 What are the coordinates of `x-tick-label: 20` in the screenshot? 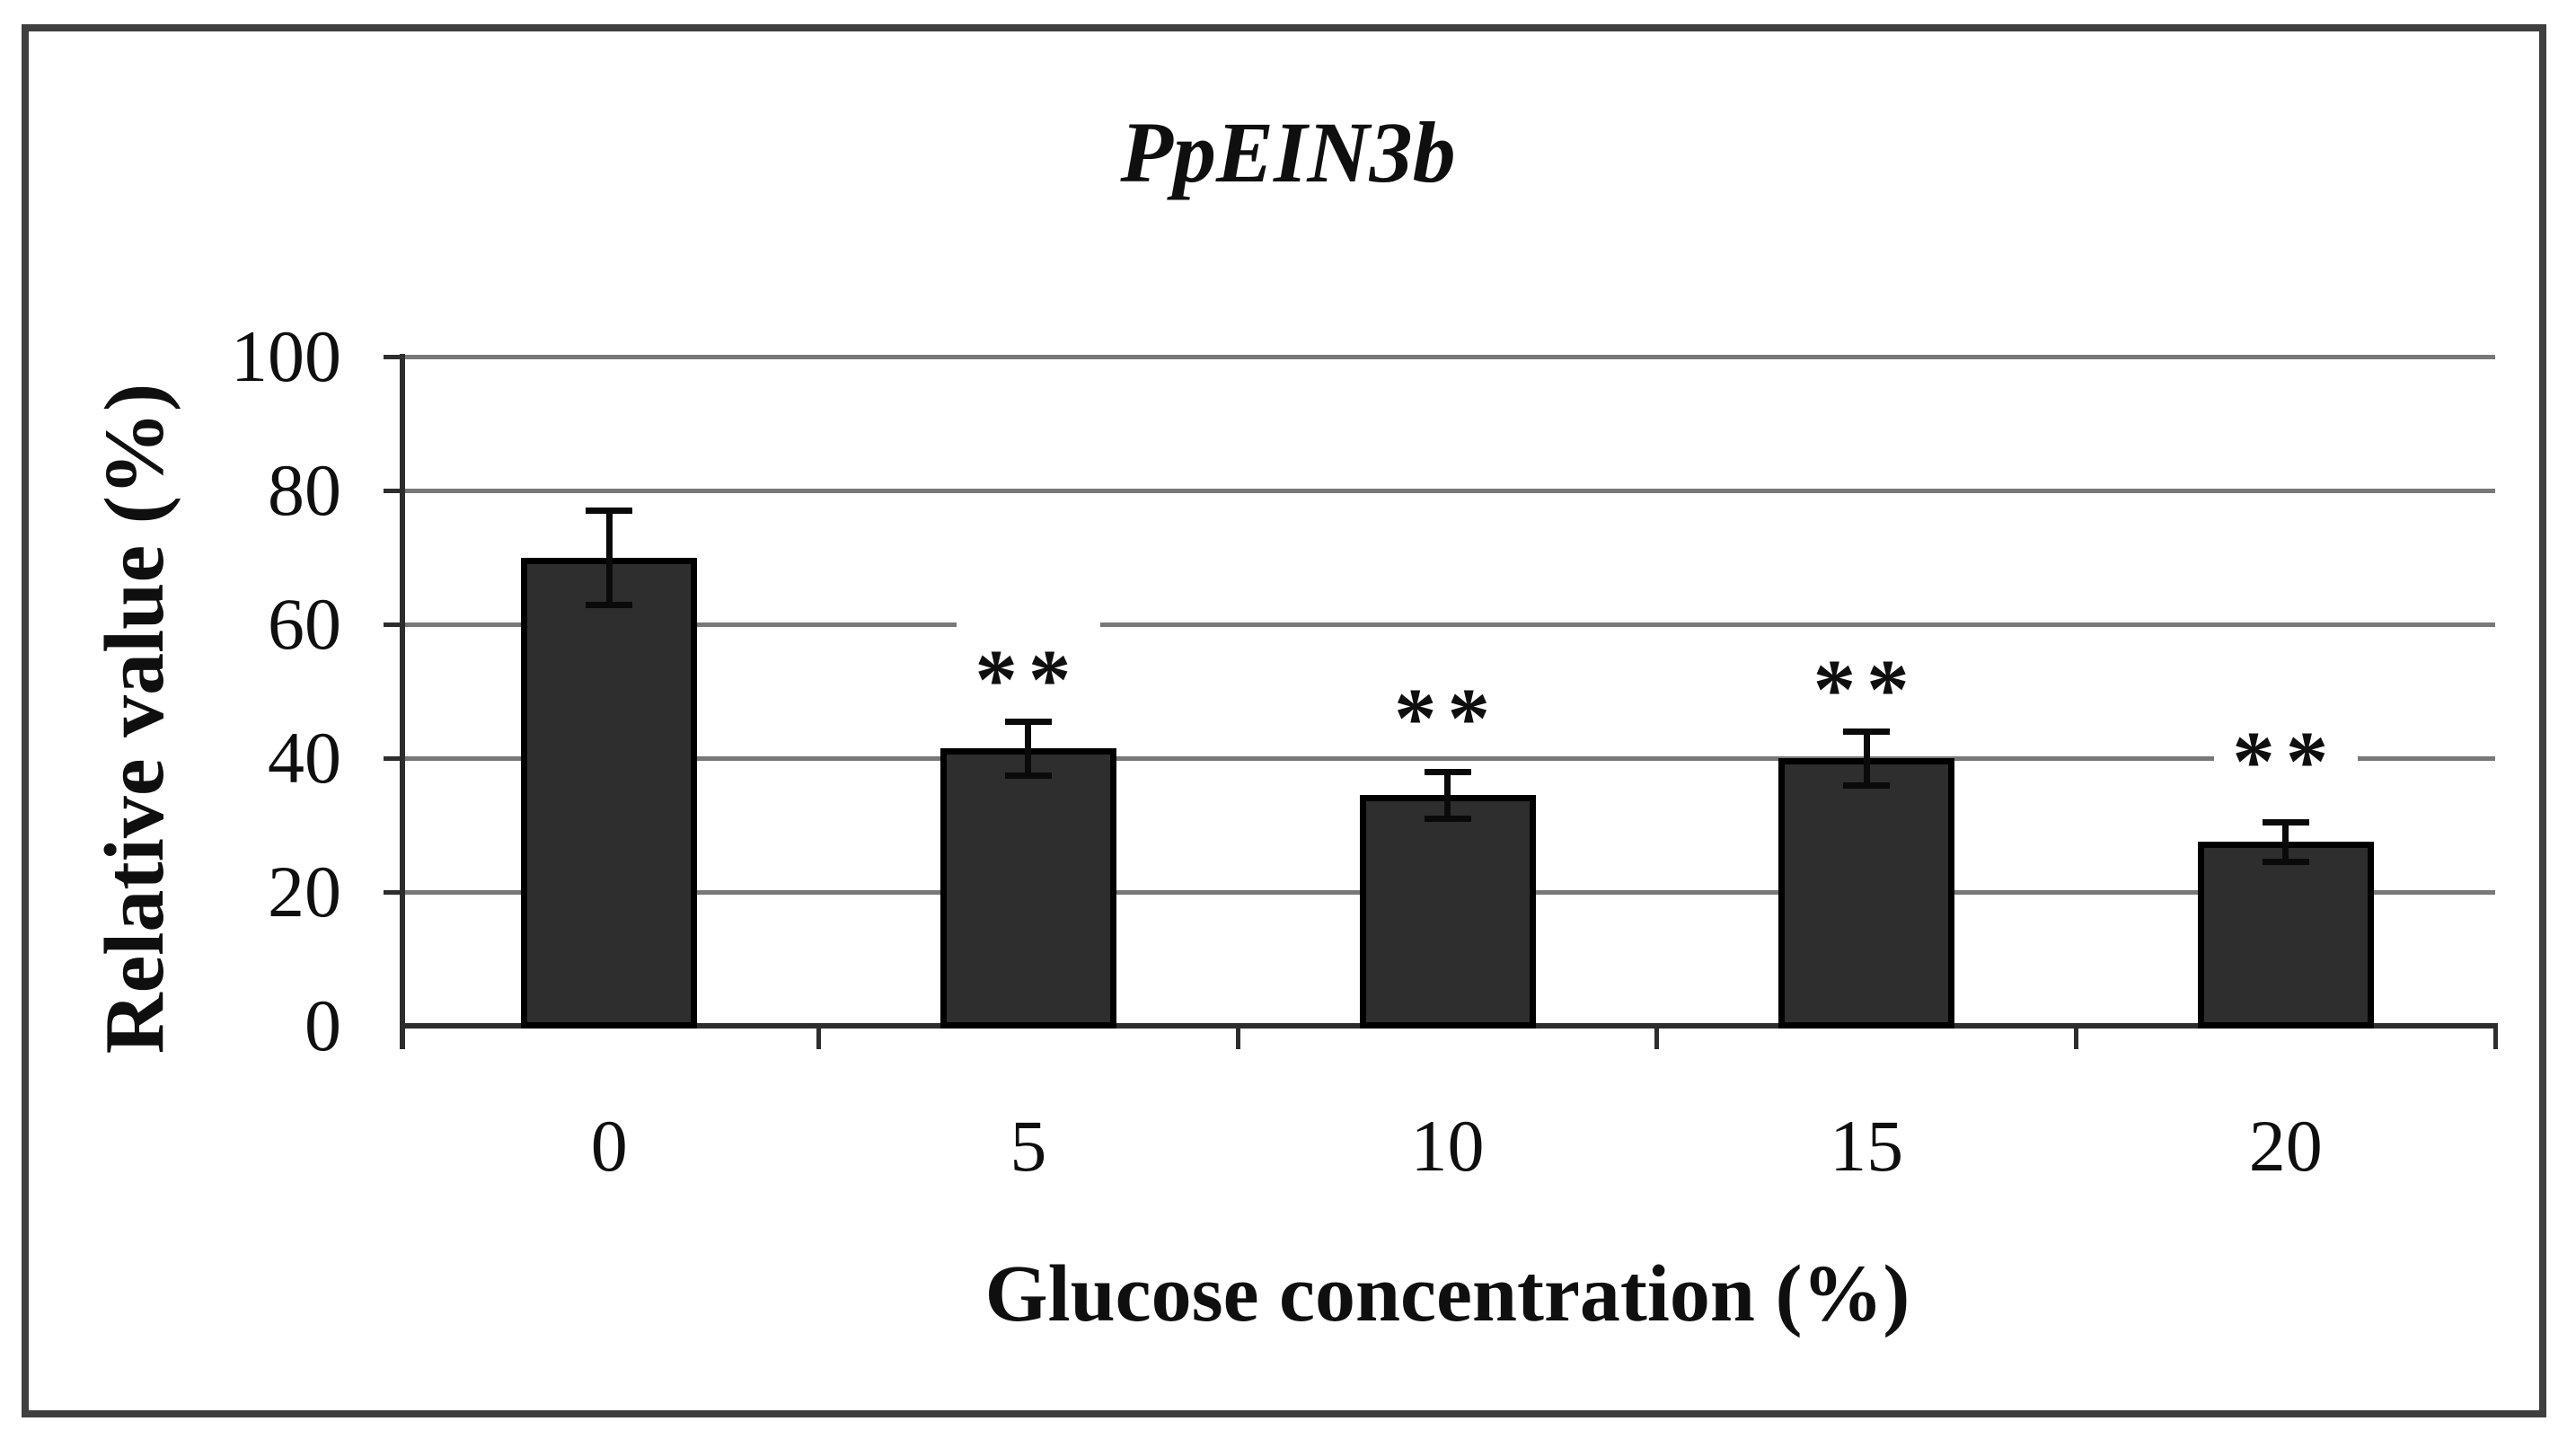 It's located at (2285, 1146).